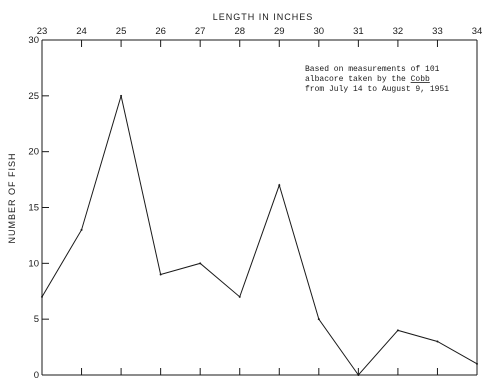 This screenshot has height=380, width=485. I want to click on x-tick-label: 26, so click(160, 31).